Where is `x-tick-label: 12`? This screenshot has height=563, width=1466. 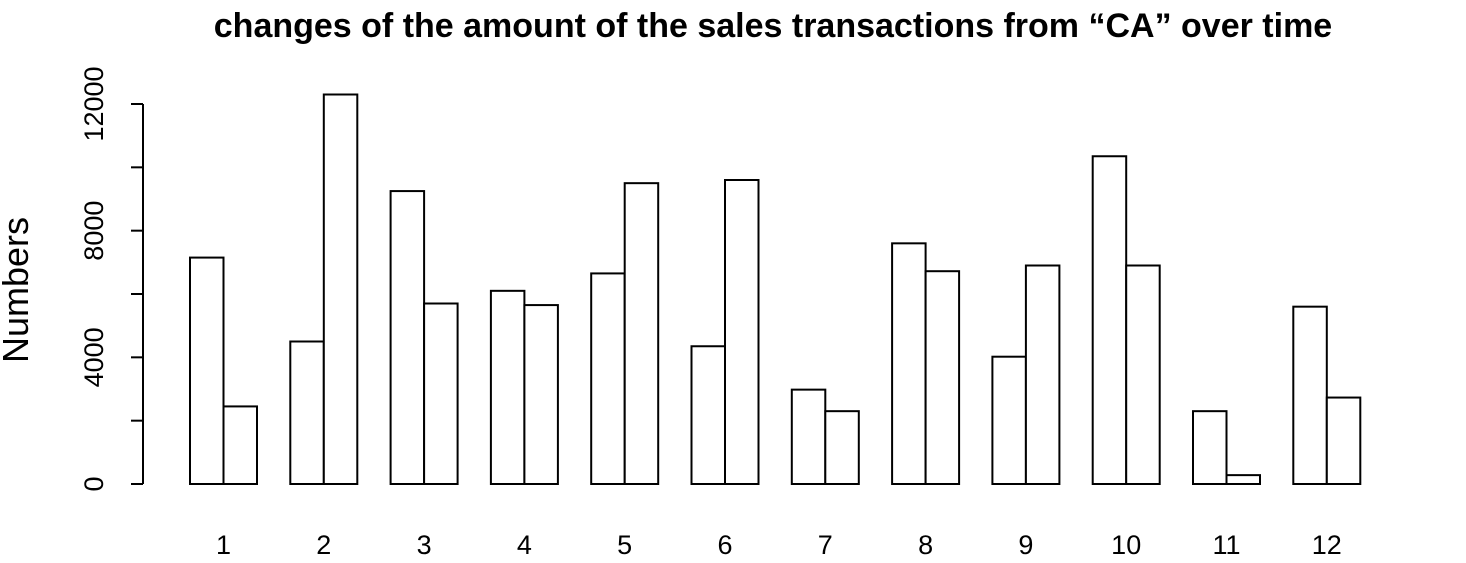
x-tick-label: 12 is located at coordinates (1327, 545).